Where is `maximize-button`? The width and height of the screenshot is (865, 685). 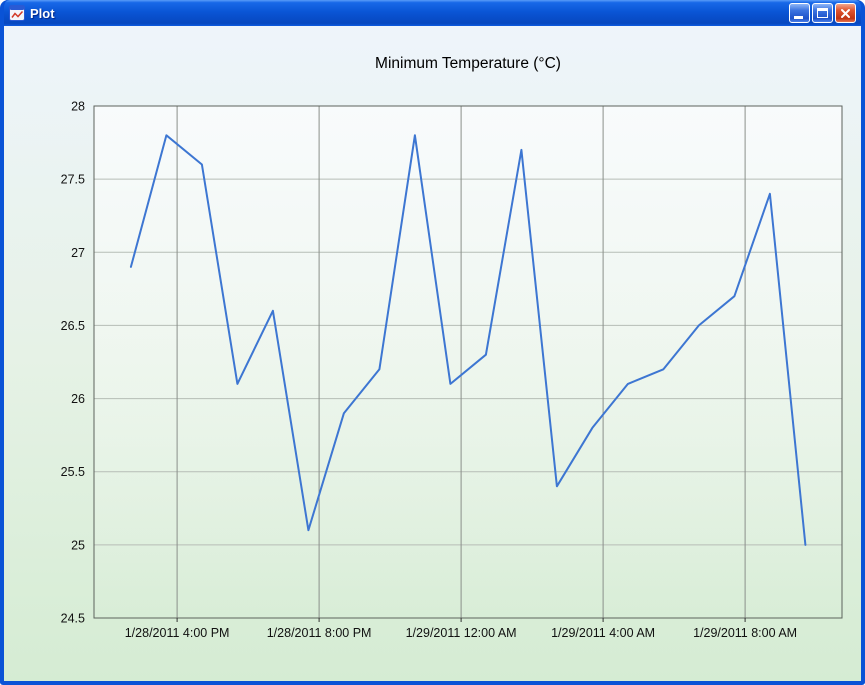
maximize-button is located at coordinates (822, 13).